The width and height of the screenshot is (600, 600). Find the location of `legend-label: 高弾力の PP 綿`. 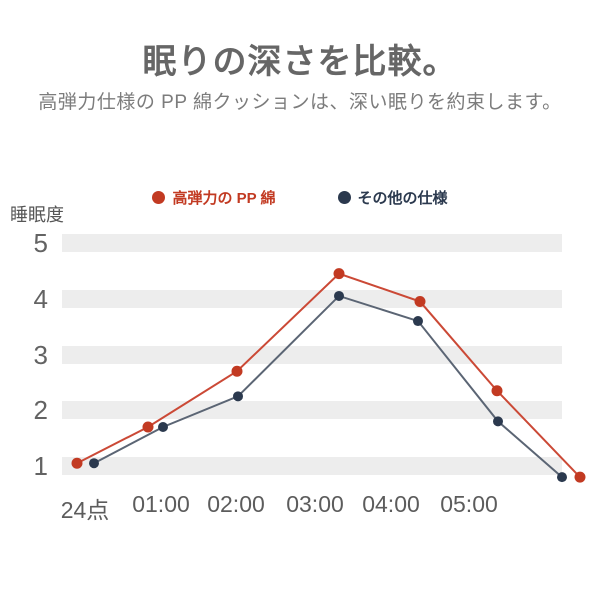

legend-label: 高弾力の PP 綿 is located at coordinates (224, 198).